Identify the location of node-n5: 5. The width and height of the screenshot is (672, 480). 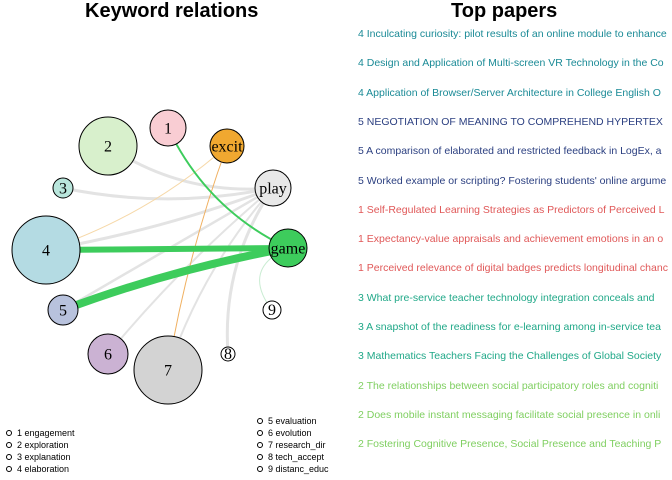
(63, 310).